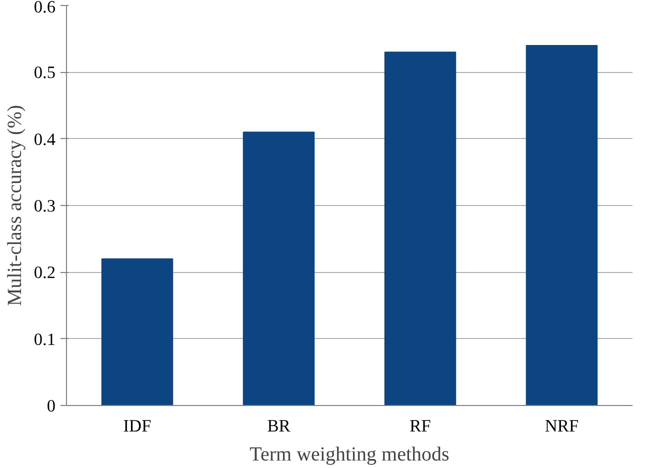 The width and height of the screenshot is (647, 468). Describe the element at coordinates (137, 426) in the screenshot. I see `x-tick-label: IDF` at that location.